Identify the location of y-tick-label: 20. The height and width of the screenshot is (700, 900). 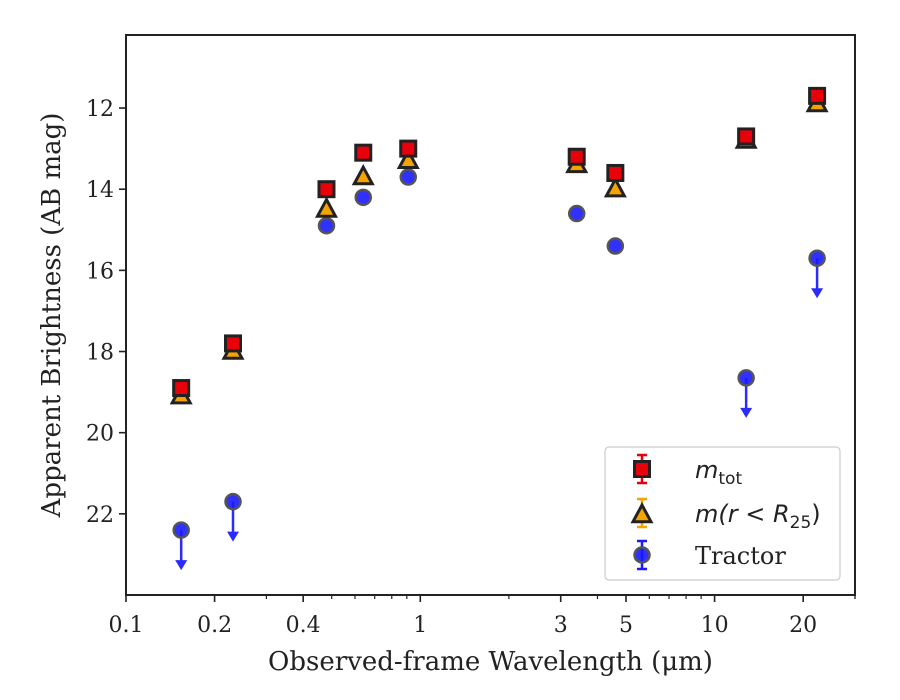
(100, 434).